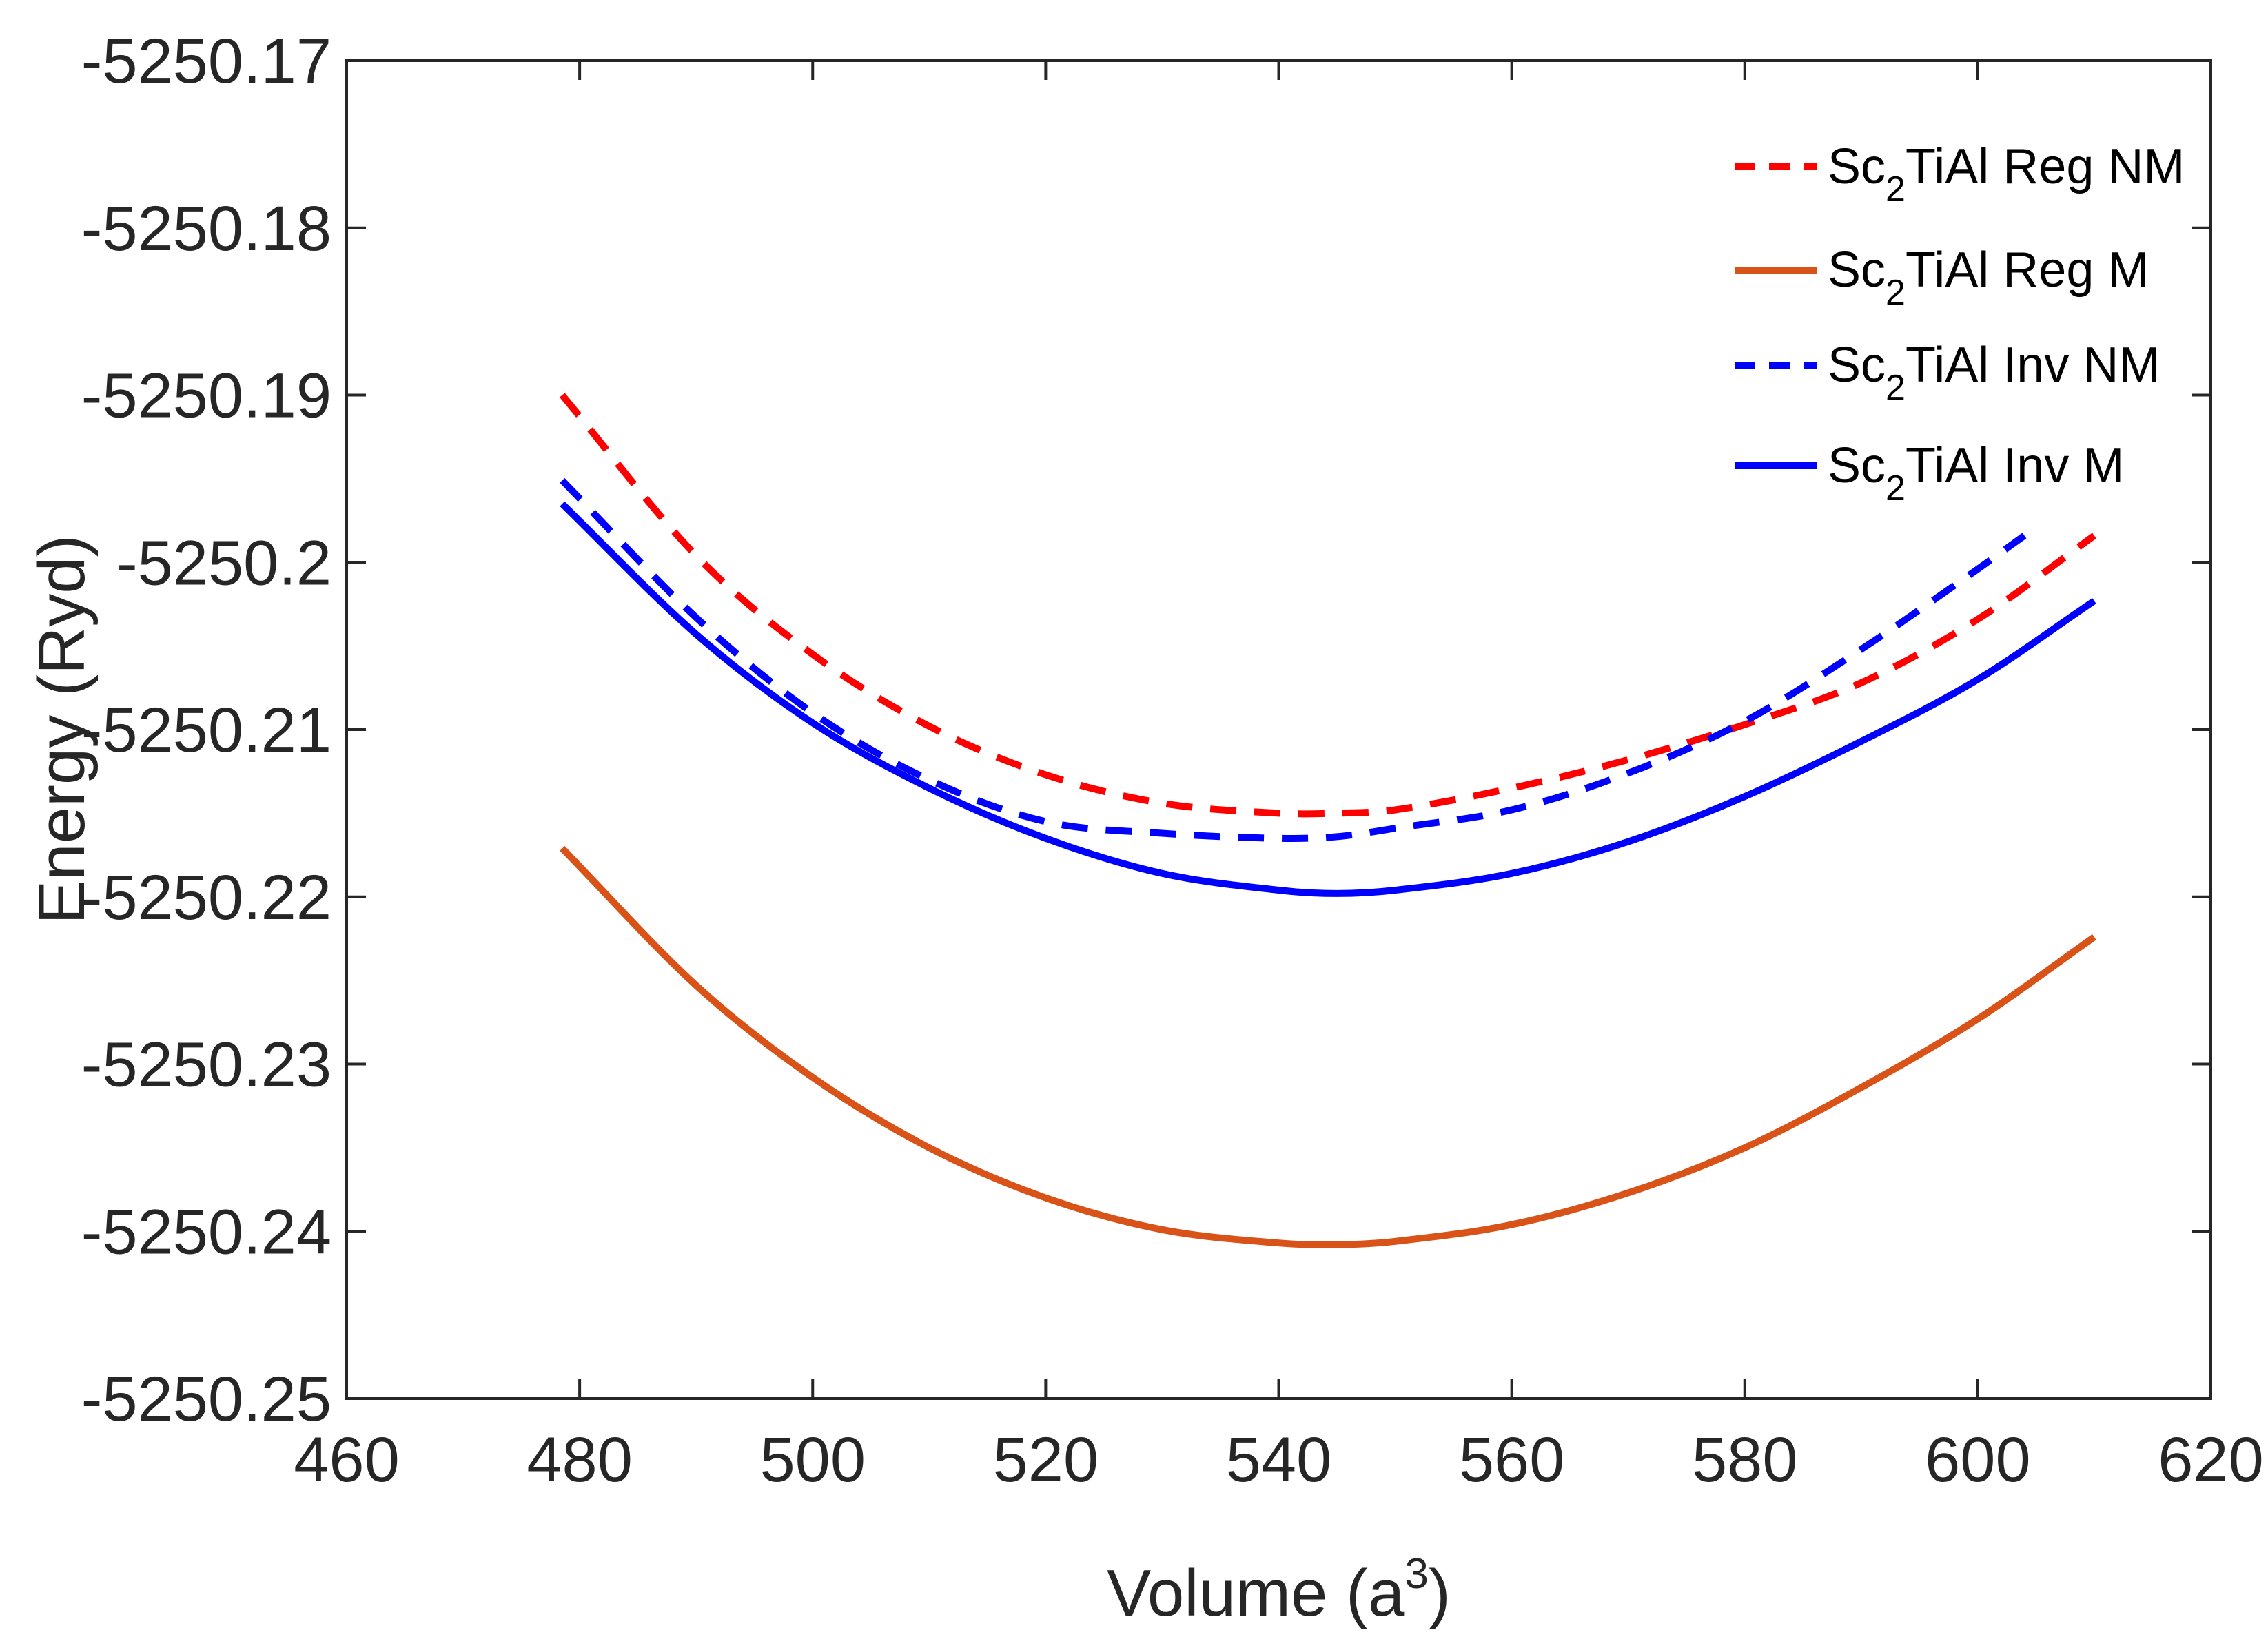 Image resolution: width=2268 pixels, height=1639 pixels. I want to click on y-tick-label: -5250.23, so click(206, 1065).